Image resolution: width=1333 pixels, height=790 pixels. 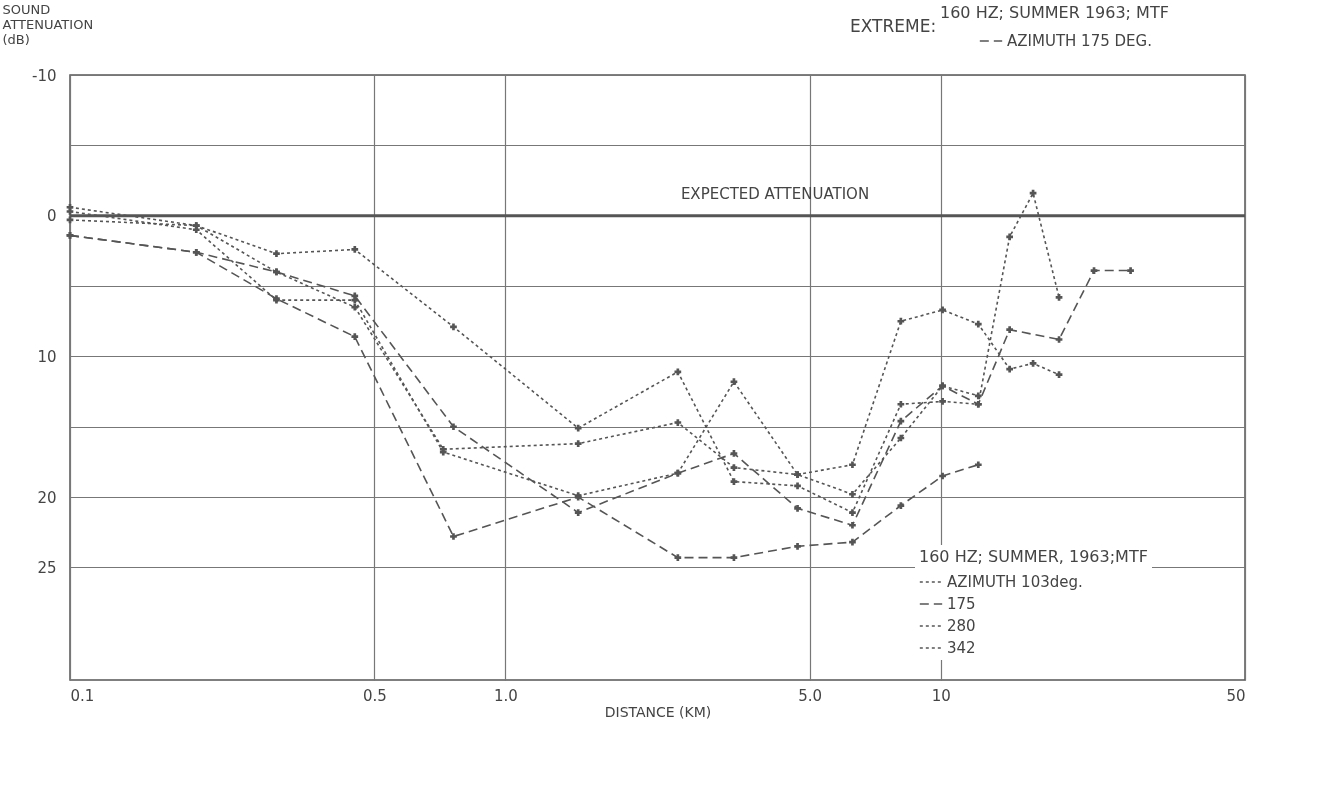 What do you see at coordinates (1054, 12) in the screenshot?
I see `text: 160 HZ; SUMMER 1963; MTF` at bounding box center [1054, 12].